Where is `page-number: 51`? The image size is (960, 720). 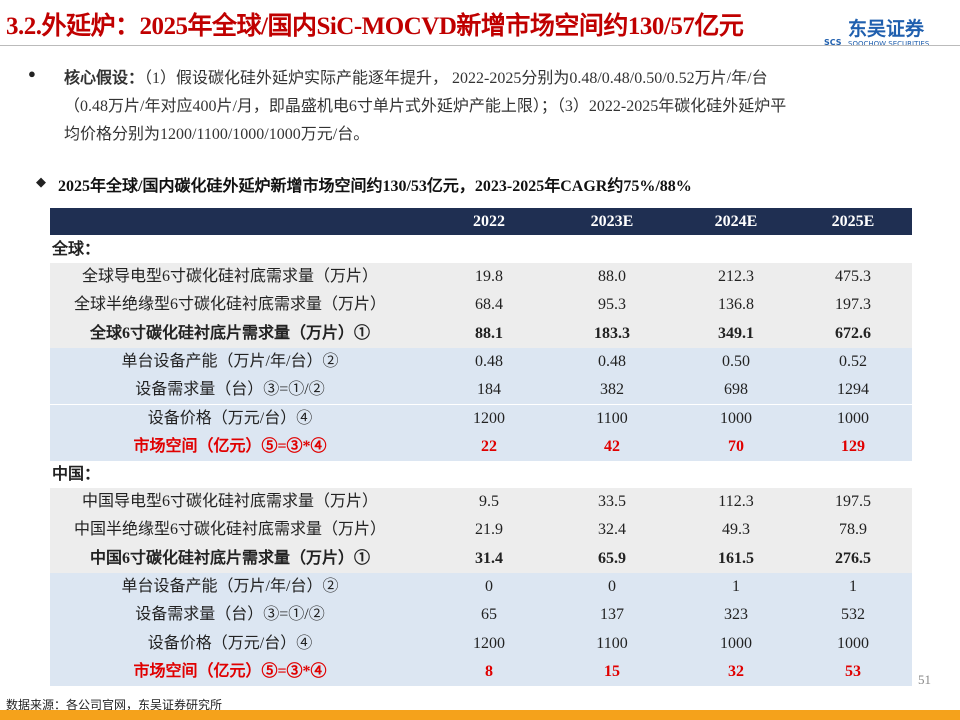 page-number: 51 is located at coordinates (924, 679).